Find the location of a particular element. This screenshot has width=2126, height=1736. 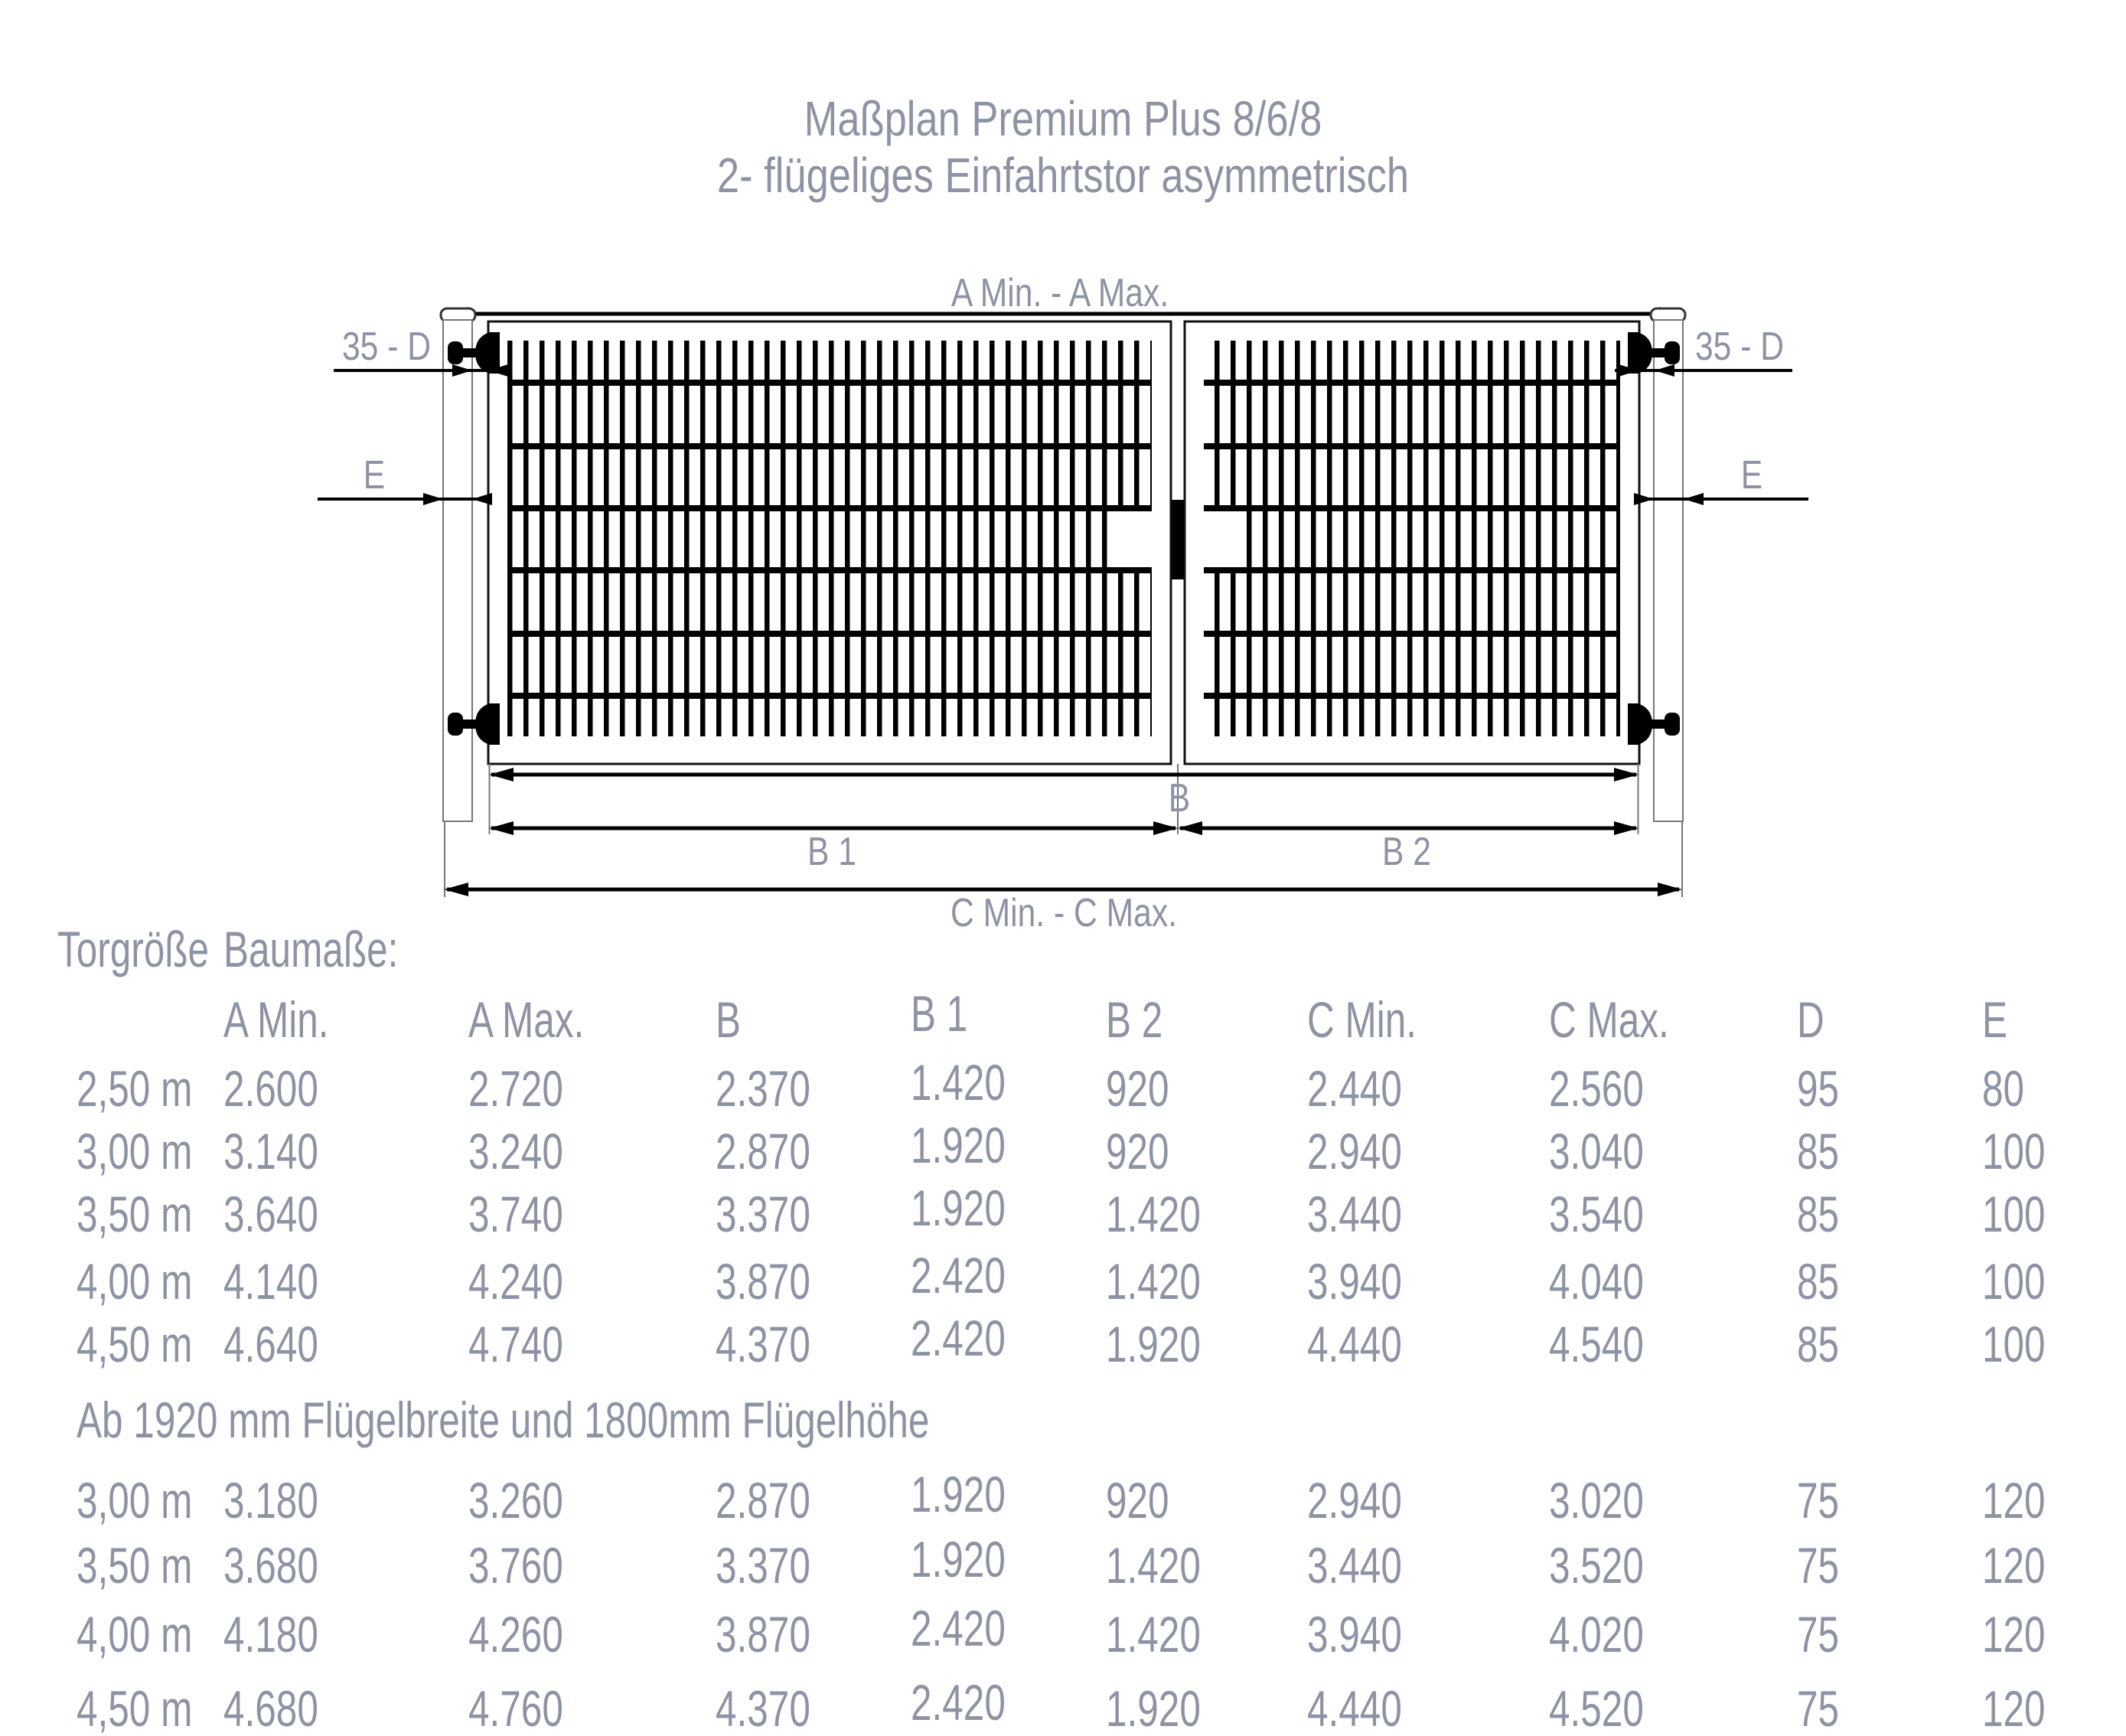

table-cell: 3.440 is located at coordinates (1355, 1214).